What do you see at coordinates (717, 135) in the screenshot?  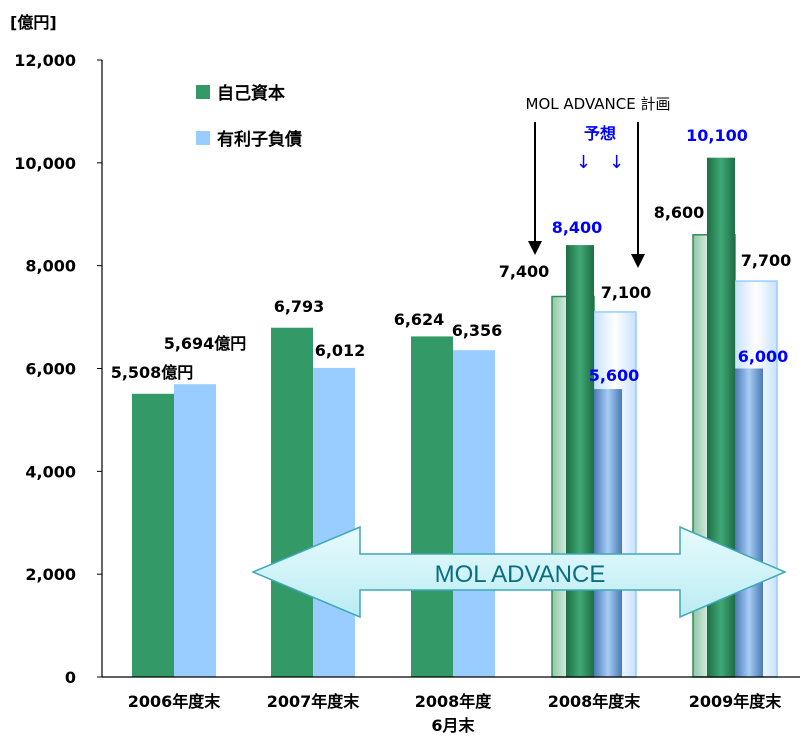 I see `label-equity-forecast: 10,100` at bounding box center [717, 135].